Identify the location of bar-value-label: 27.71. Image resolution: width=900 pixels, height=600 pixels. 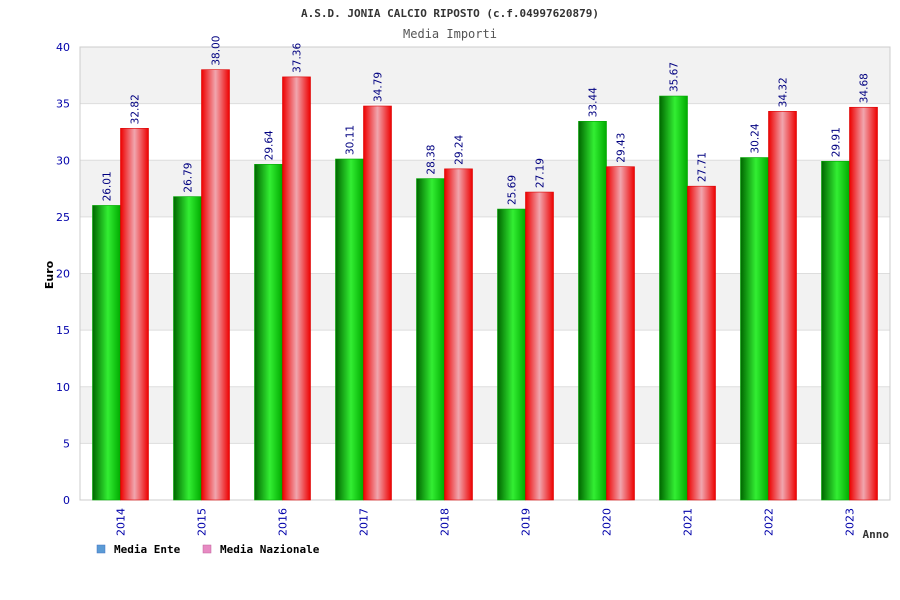
(703, 167).